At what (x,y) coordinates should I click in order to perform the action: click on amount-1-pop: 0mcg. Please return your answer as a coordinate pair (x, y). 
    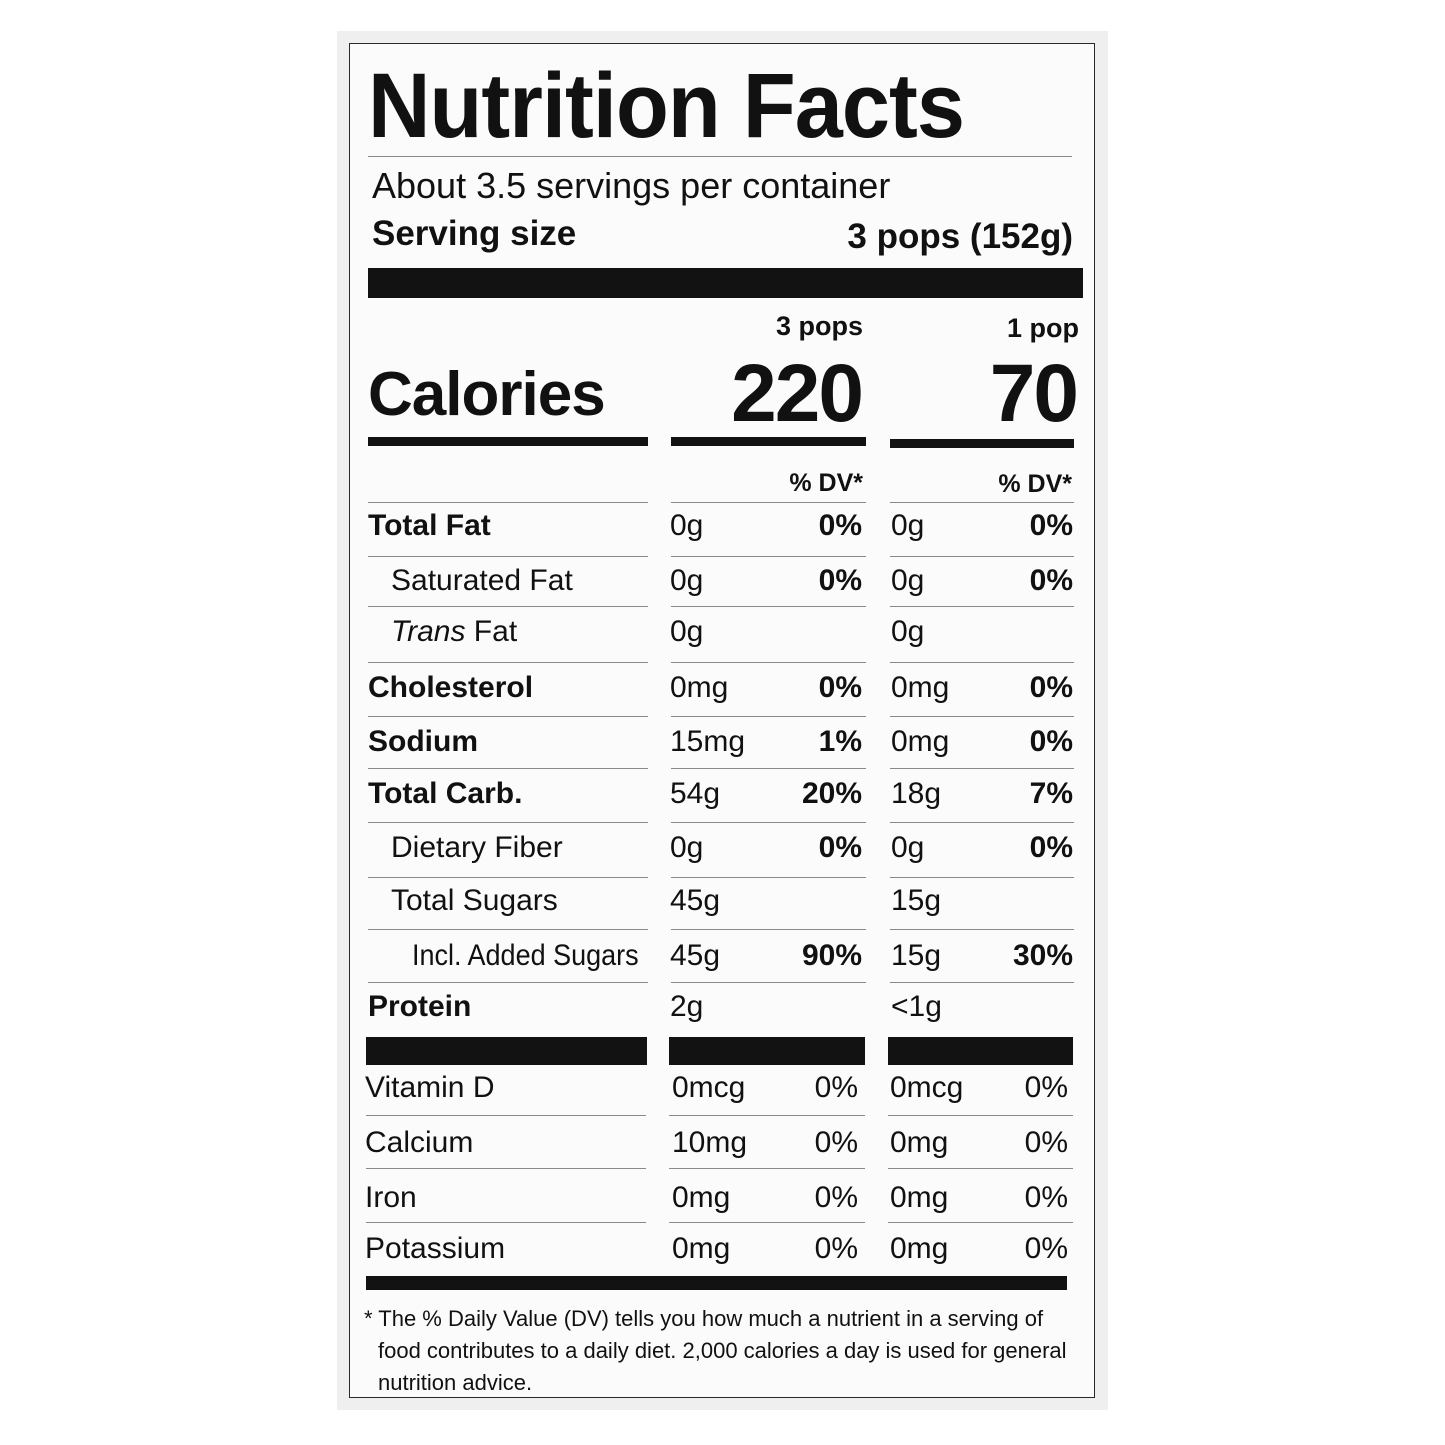
    Looking at the image, I should click on (927, 1087).